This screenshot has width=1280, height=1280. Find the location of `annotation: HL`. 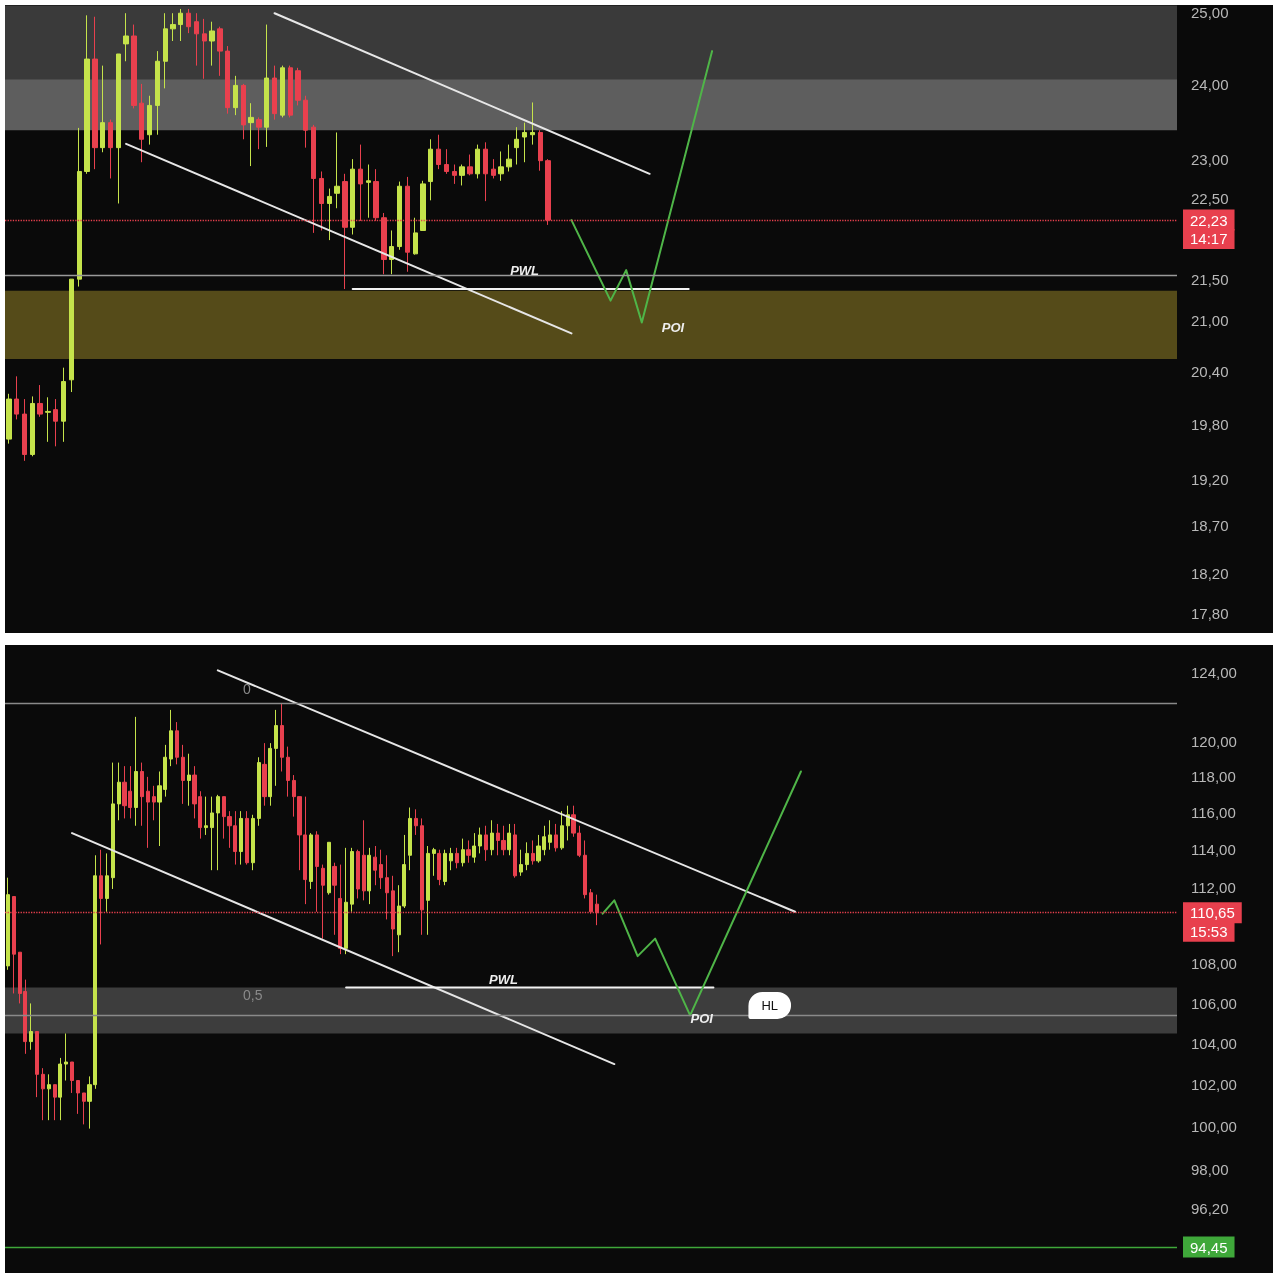

annotation: HL is located at coordinates (770, 1005).